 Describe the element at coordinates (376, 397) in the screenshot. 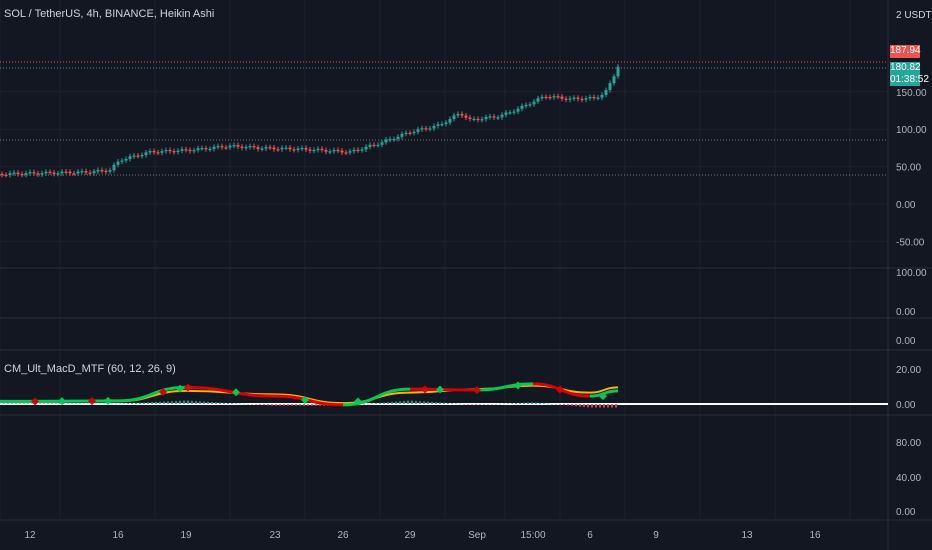

I see `macd-line-segment` at that location.